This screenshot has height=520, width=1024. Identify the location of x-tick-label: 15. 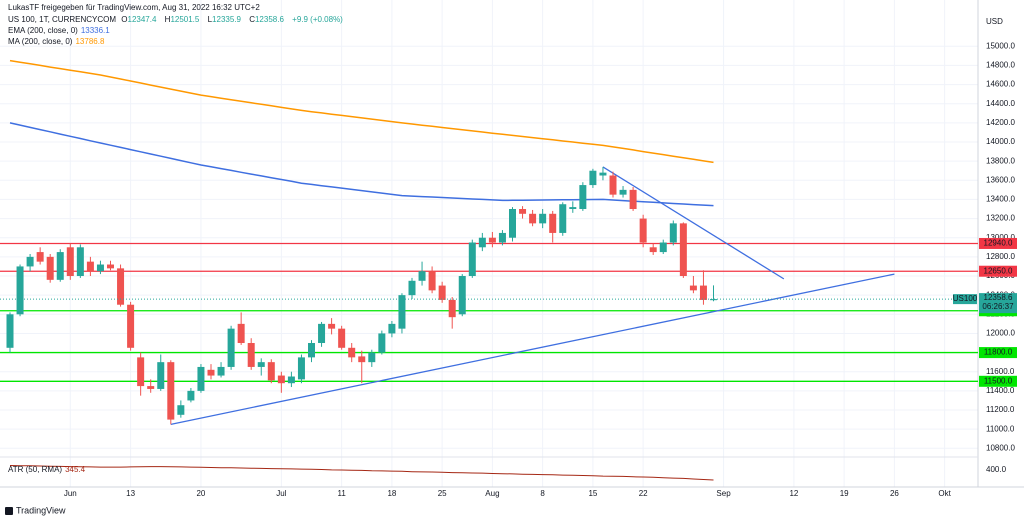
(592, 493).